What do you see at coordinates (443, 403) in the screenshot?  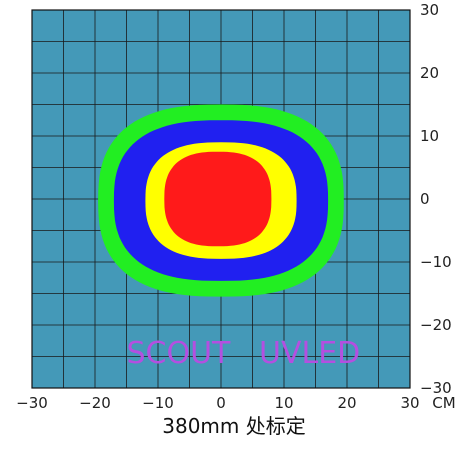 I see `x-axis-unit: CM` at bounding box center [443, 403].